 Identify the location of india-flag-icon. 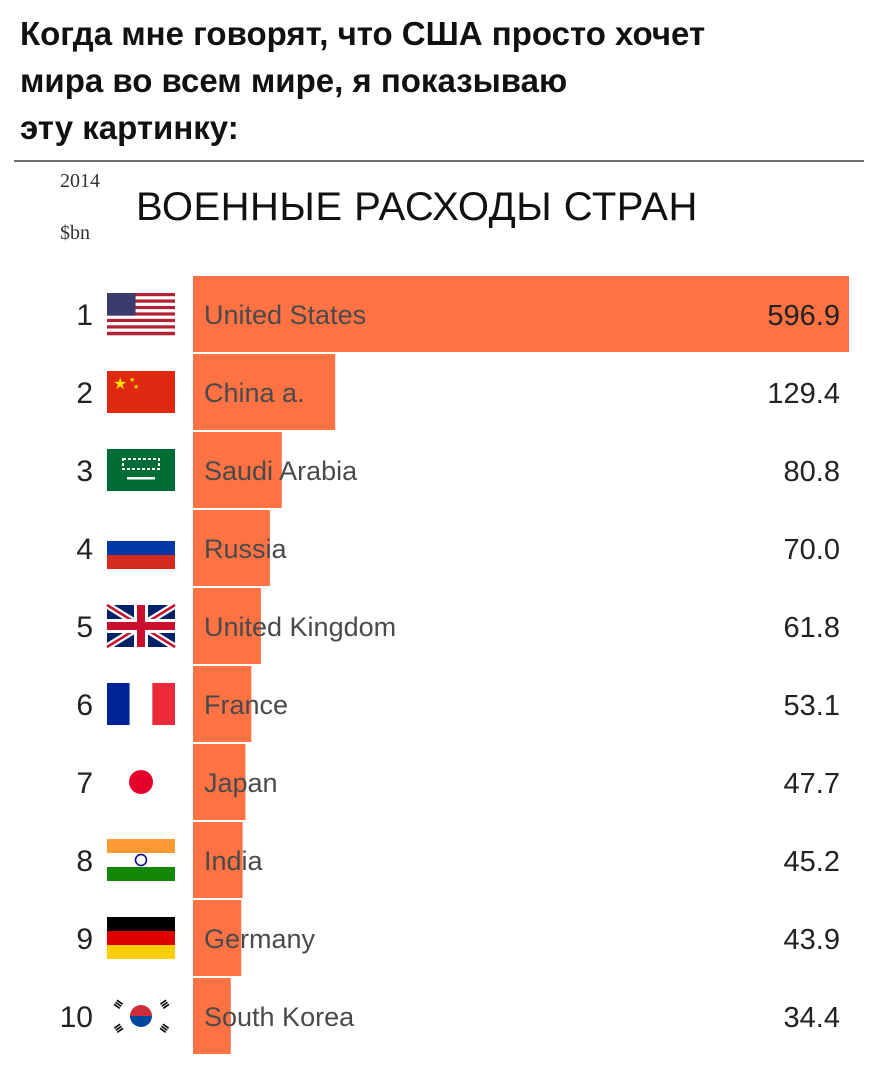
(141, 860).